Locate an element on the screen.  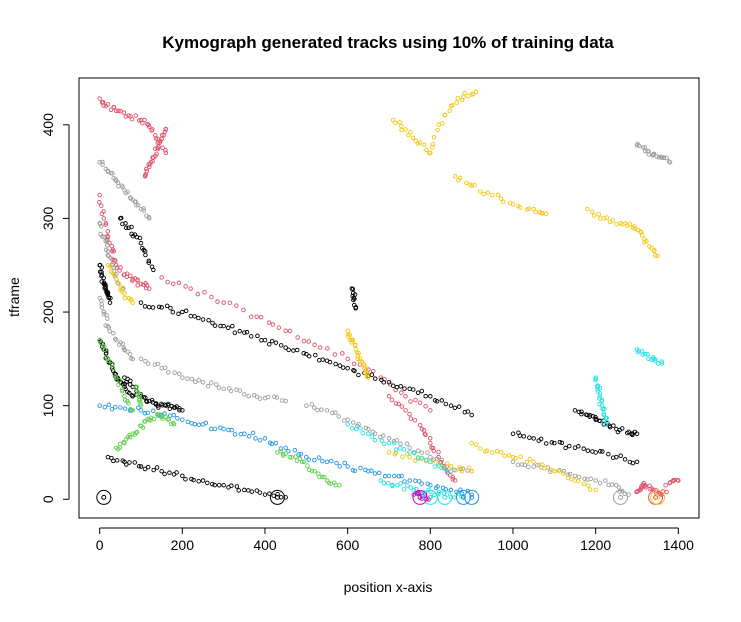
x-tick-label: 0 is located at coordinates (100, 545).